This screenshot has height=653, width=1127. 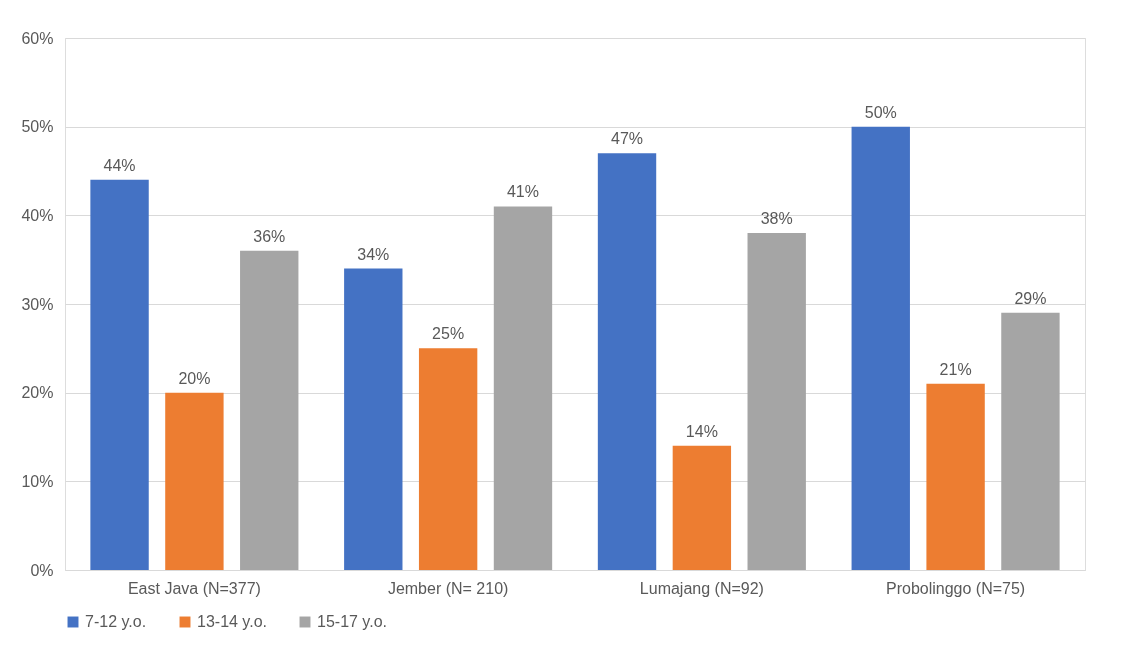 I want to click on y-tick-label: 40%, so click(x=37, y=215).